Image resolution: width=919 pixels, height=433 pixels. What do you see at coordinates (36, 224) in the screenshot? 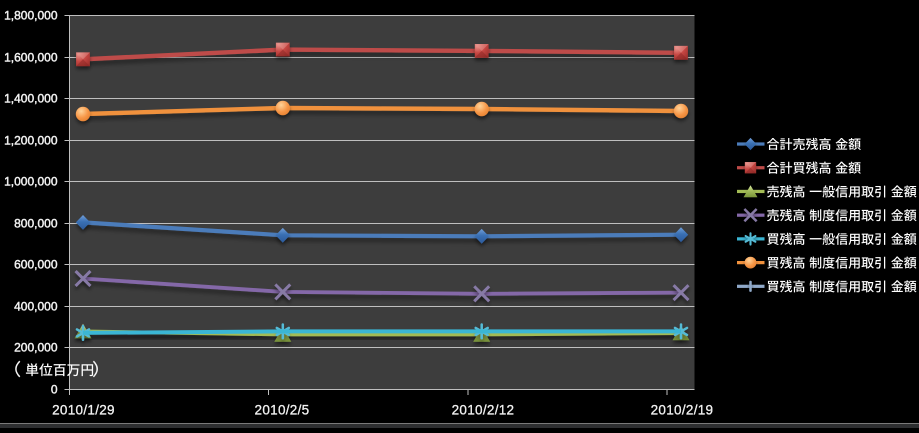
I see `svg-text: 800,000` at bounding box center [36, 224].